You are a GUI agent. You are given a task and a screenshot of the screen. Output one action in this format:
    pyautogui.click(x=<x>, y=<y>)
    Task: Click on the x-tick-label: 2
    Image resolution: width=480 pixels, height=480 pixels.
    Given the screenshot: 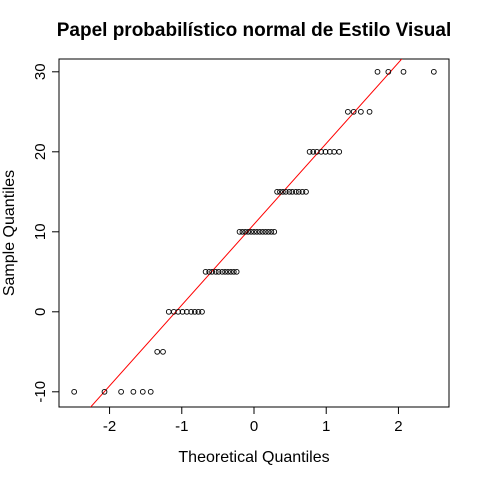 What is the action you would take?
    pyautogui.click(x=398, y=426)
    